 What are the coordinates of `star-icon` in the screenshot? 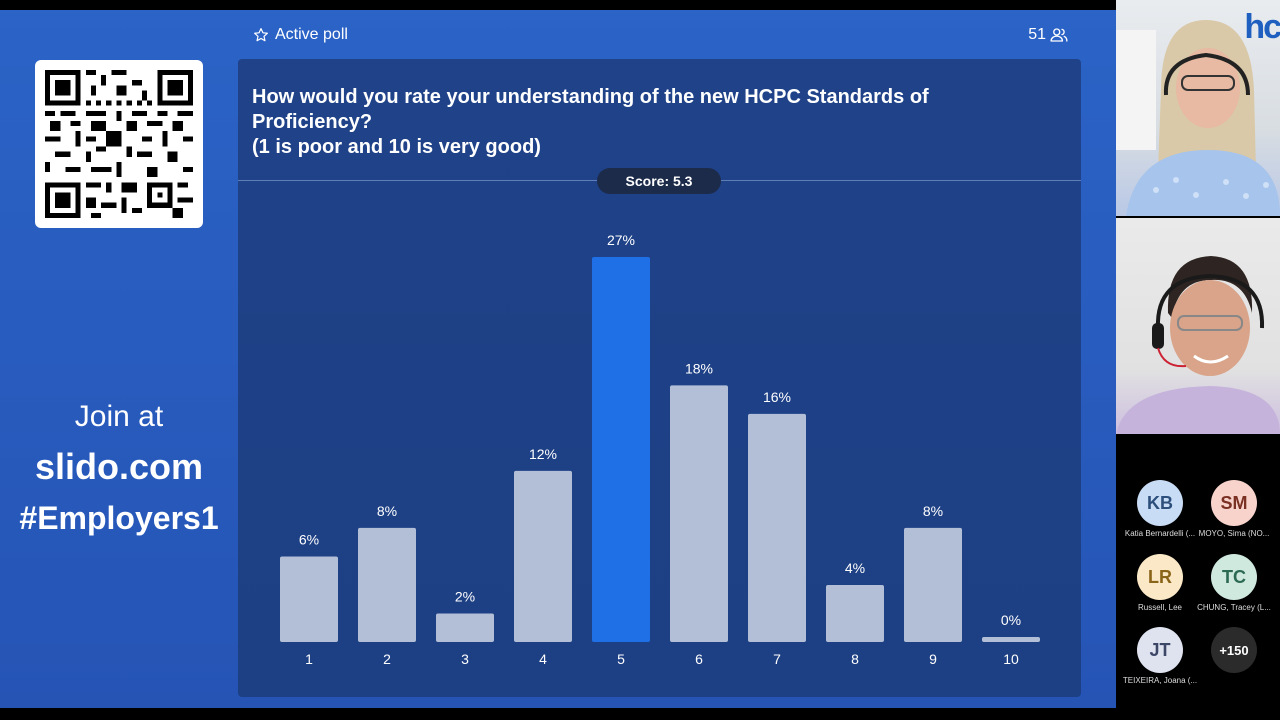 It's located at (261, 35).